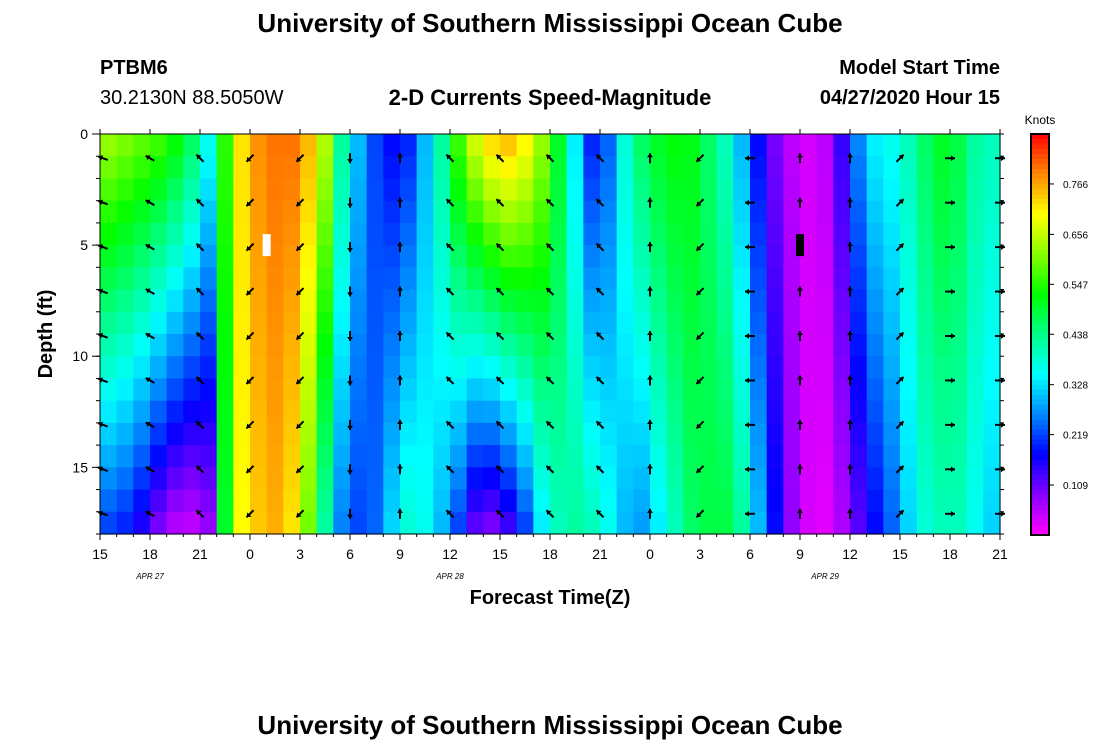 The height and width of the screenshot is (750, 1100). I want to click on chart-title: 2-D Currents Speed-Magnitude, so click(550, 98).